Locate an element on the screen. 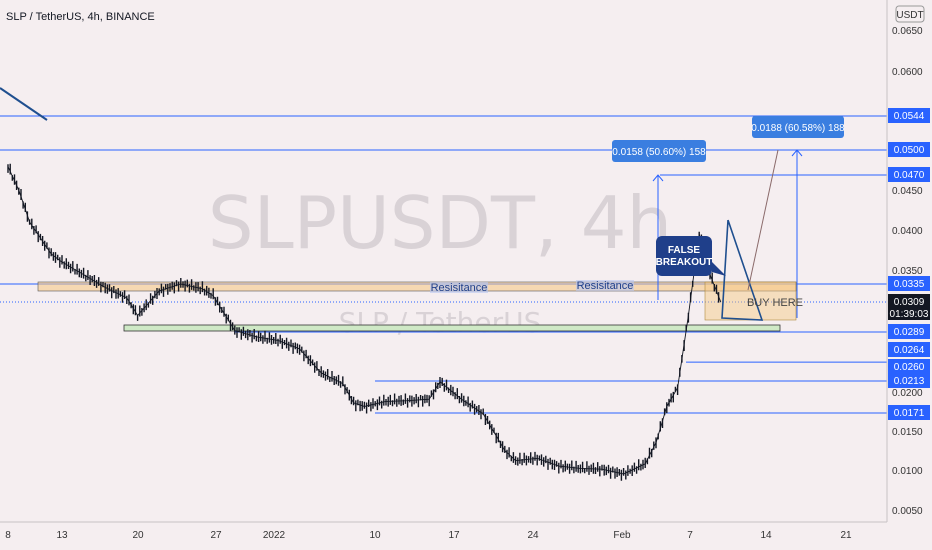 The height and width of the screenshot is (550, 932). price-label-value: 0.0335 is located at coordinates (909, 284).